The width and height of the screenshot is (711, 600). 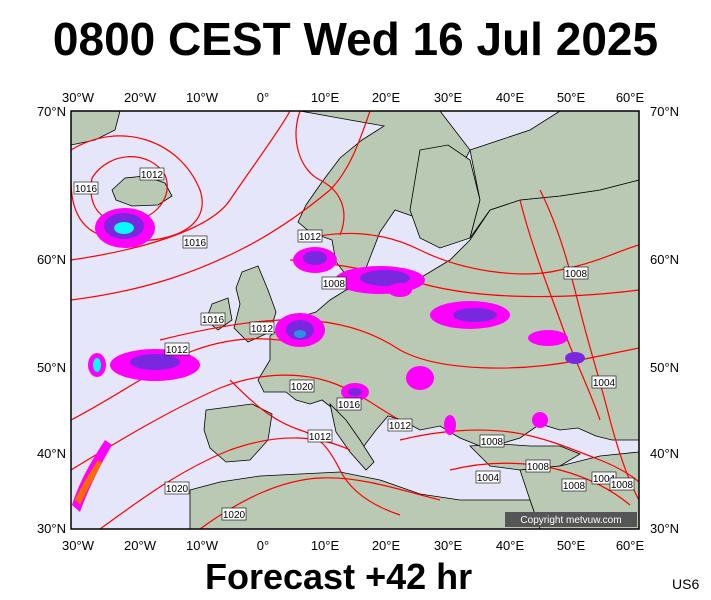 I want to click on russia-north-land, so click(x=554, y=175).